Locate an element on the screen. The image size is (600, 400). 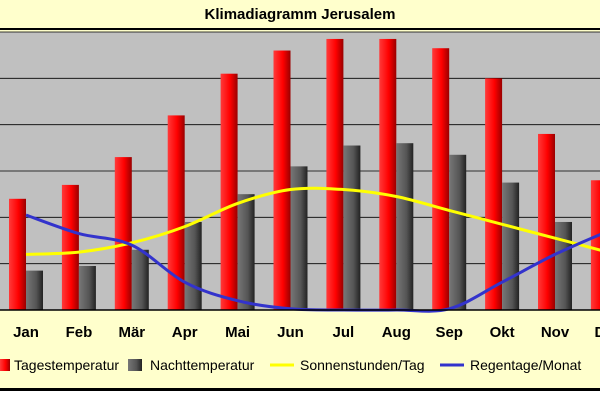
legend-swatch-nachttemperatur is located at coordinates (135, 365).